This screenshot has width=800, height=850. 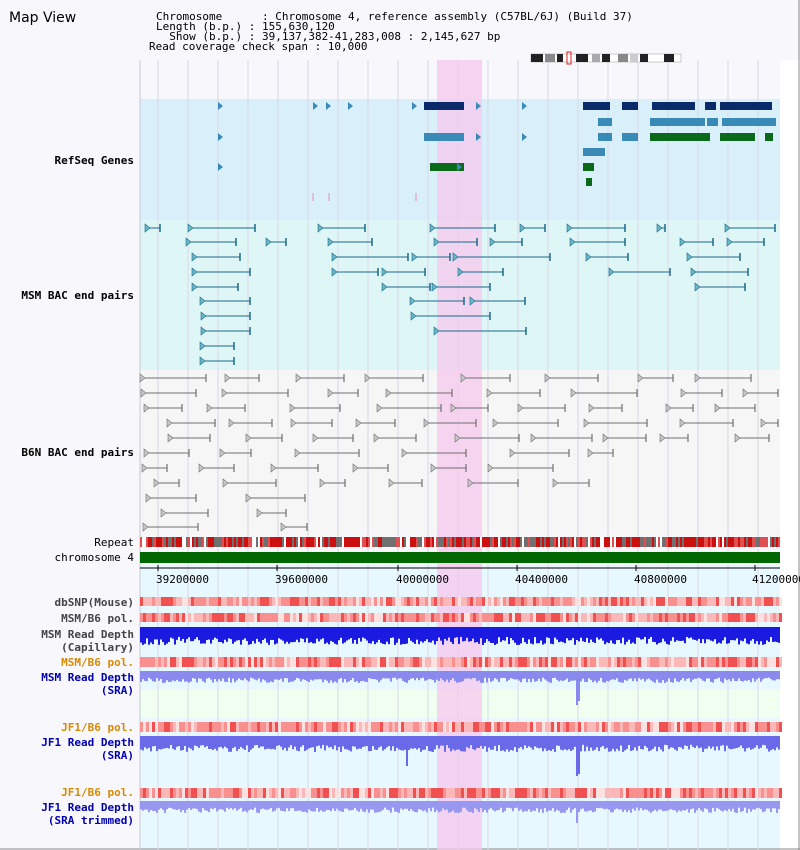 What do you see at coordinates (97, 618) in the screenshot?
I see `track-label-msm-b6-pol: MSM/B6 pol.` at bounding box center [97, 618].